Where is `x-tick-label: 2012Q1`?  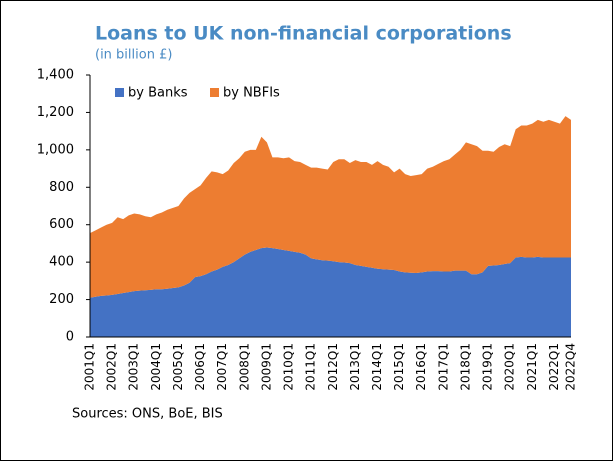
x-tick-label: 2012Q1 is located at coordinates (333, 367).